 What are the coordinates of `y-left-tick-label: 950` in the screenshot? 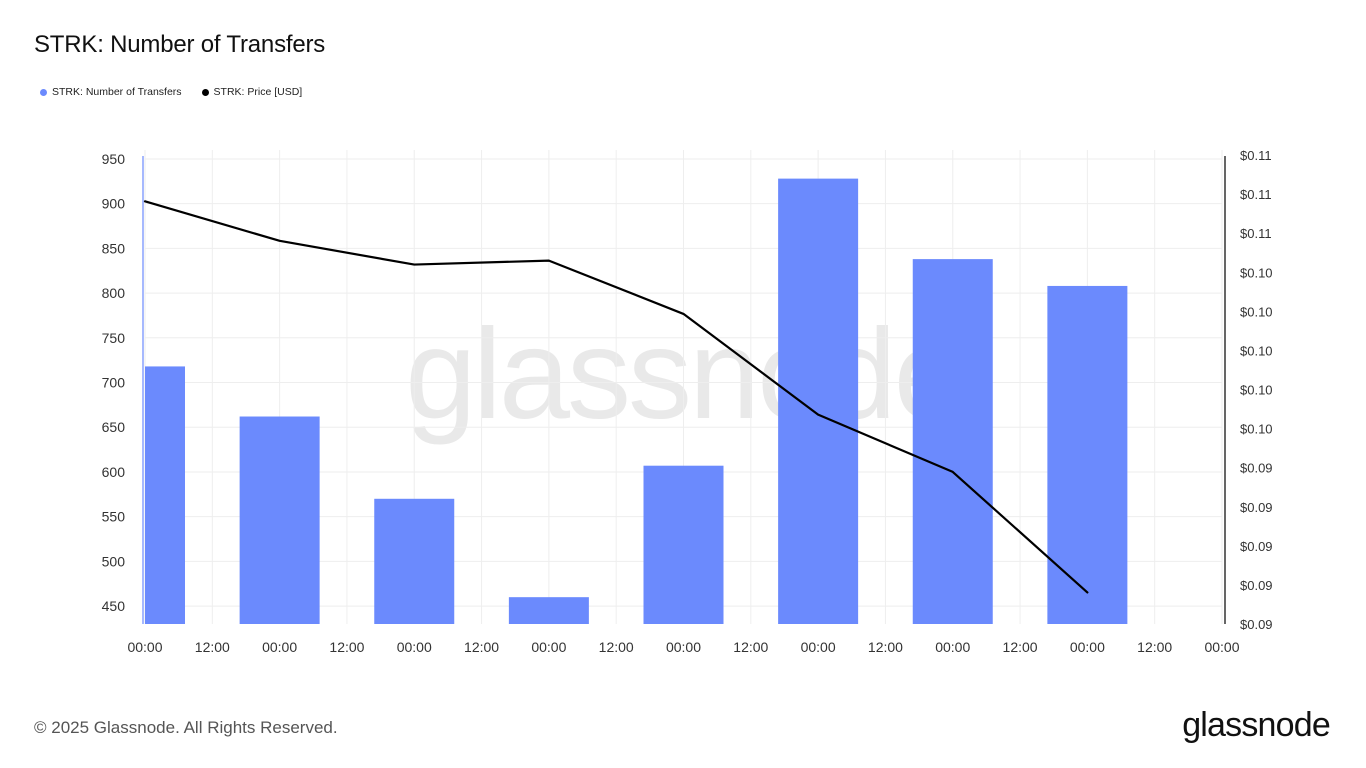 It's located at (114, 159).